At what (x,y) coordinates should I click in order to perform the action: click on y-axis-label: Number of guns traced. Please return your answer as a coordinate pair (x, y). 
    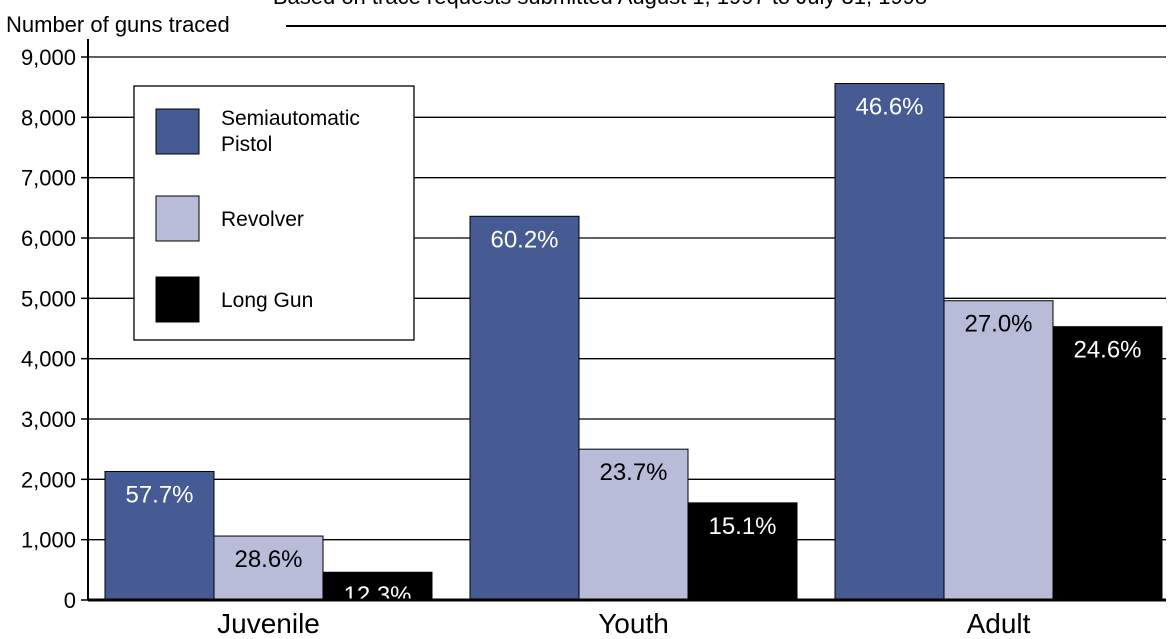
    Looking at the image, I should click on (118, 24).